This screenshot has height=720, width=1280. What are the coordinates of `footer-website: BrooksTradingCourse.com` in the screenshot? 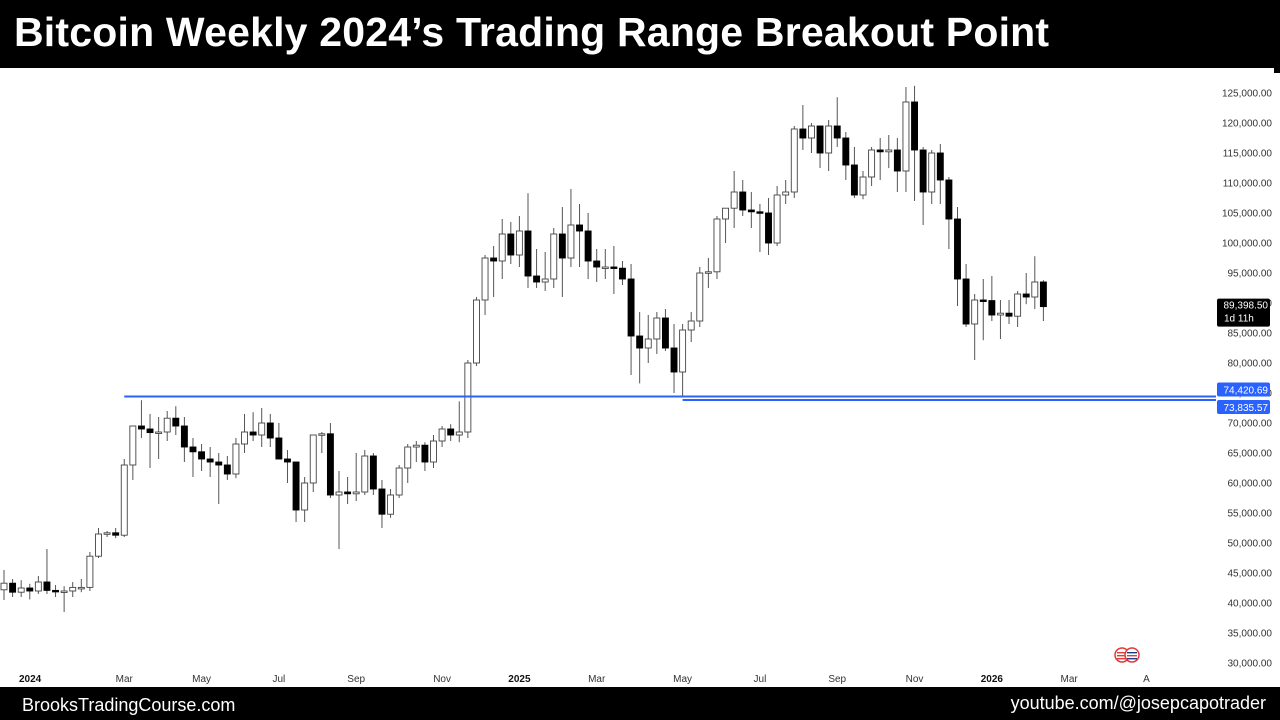 It's located at (129, 705).